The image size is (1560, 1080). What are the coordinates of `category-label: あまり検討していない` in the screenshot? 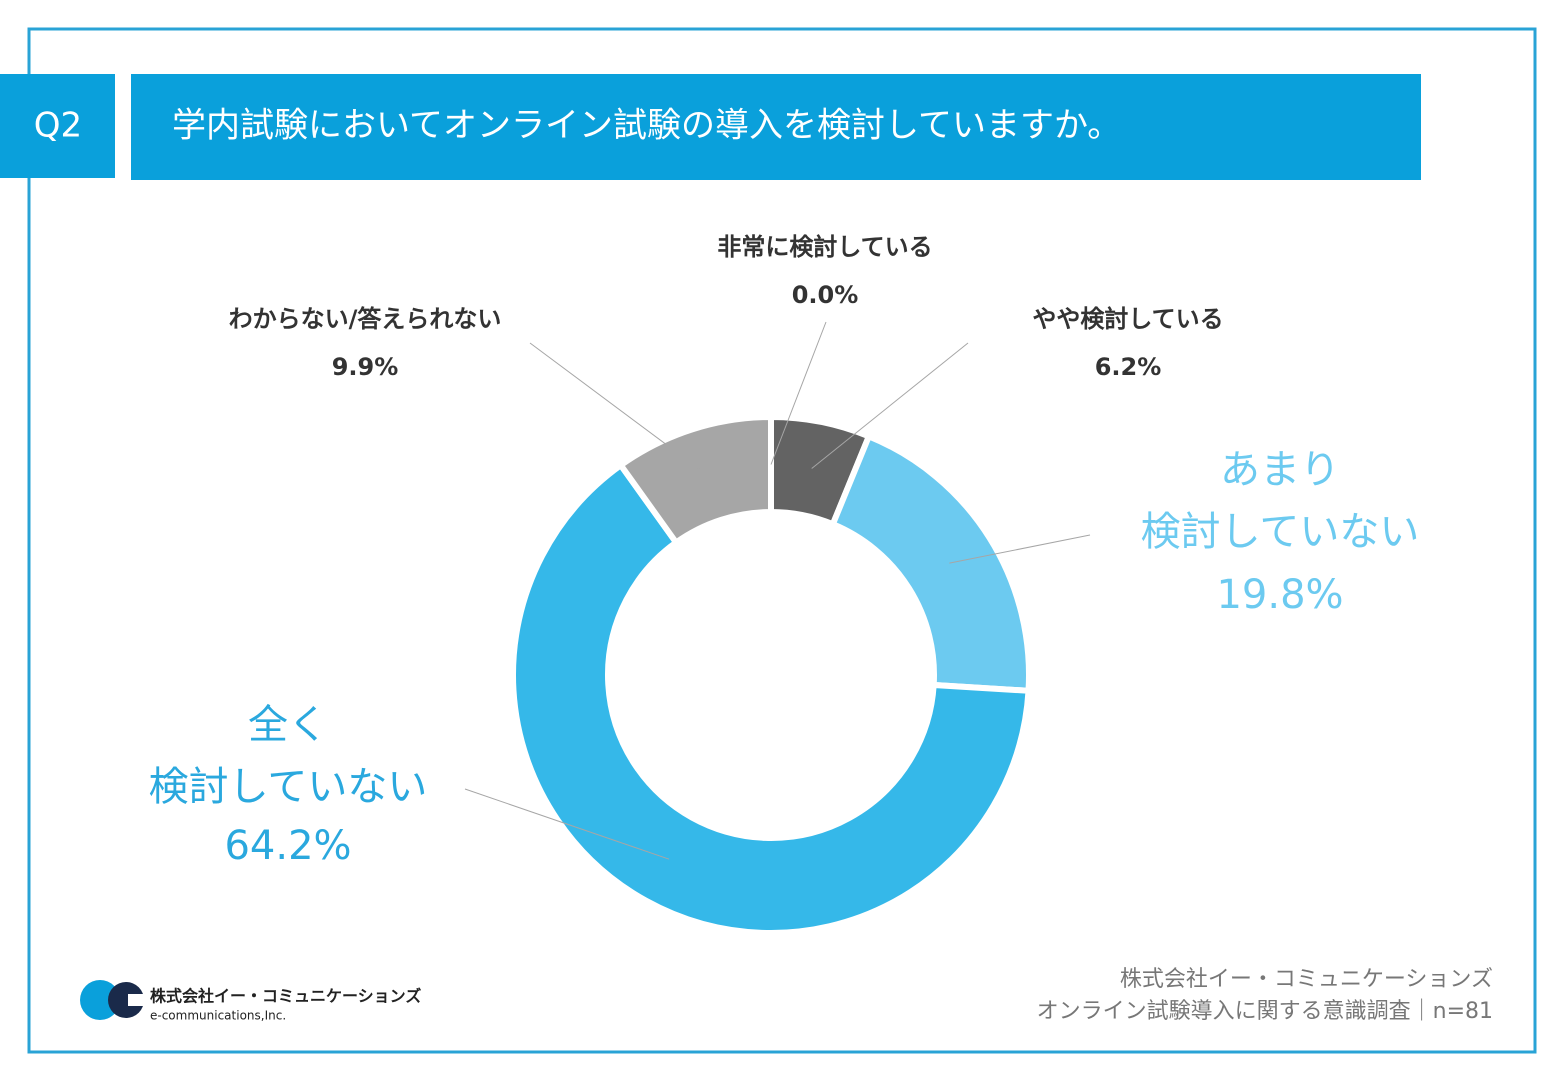 It's located at (1280, 501).